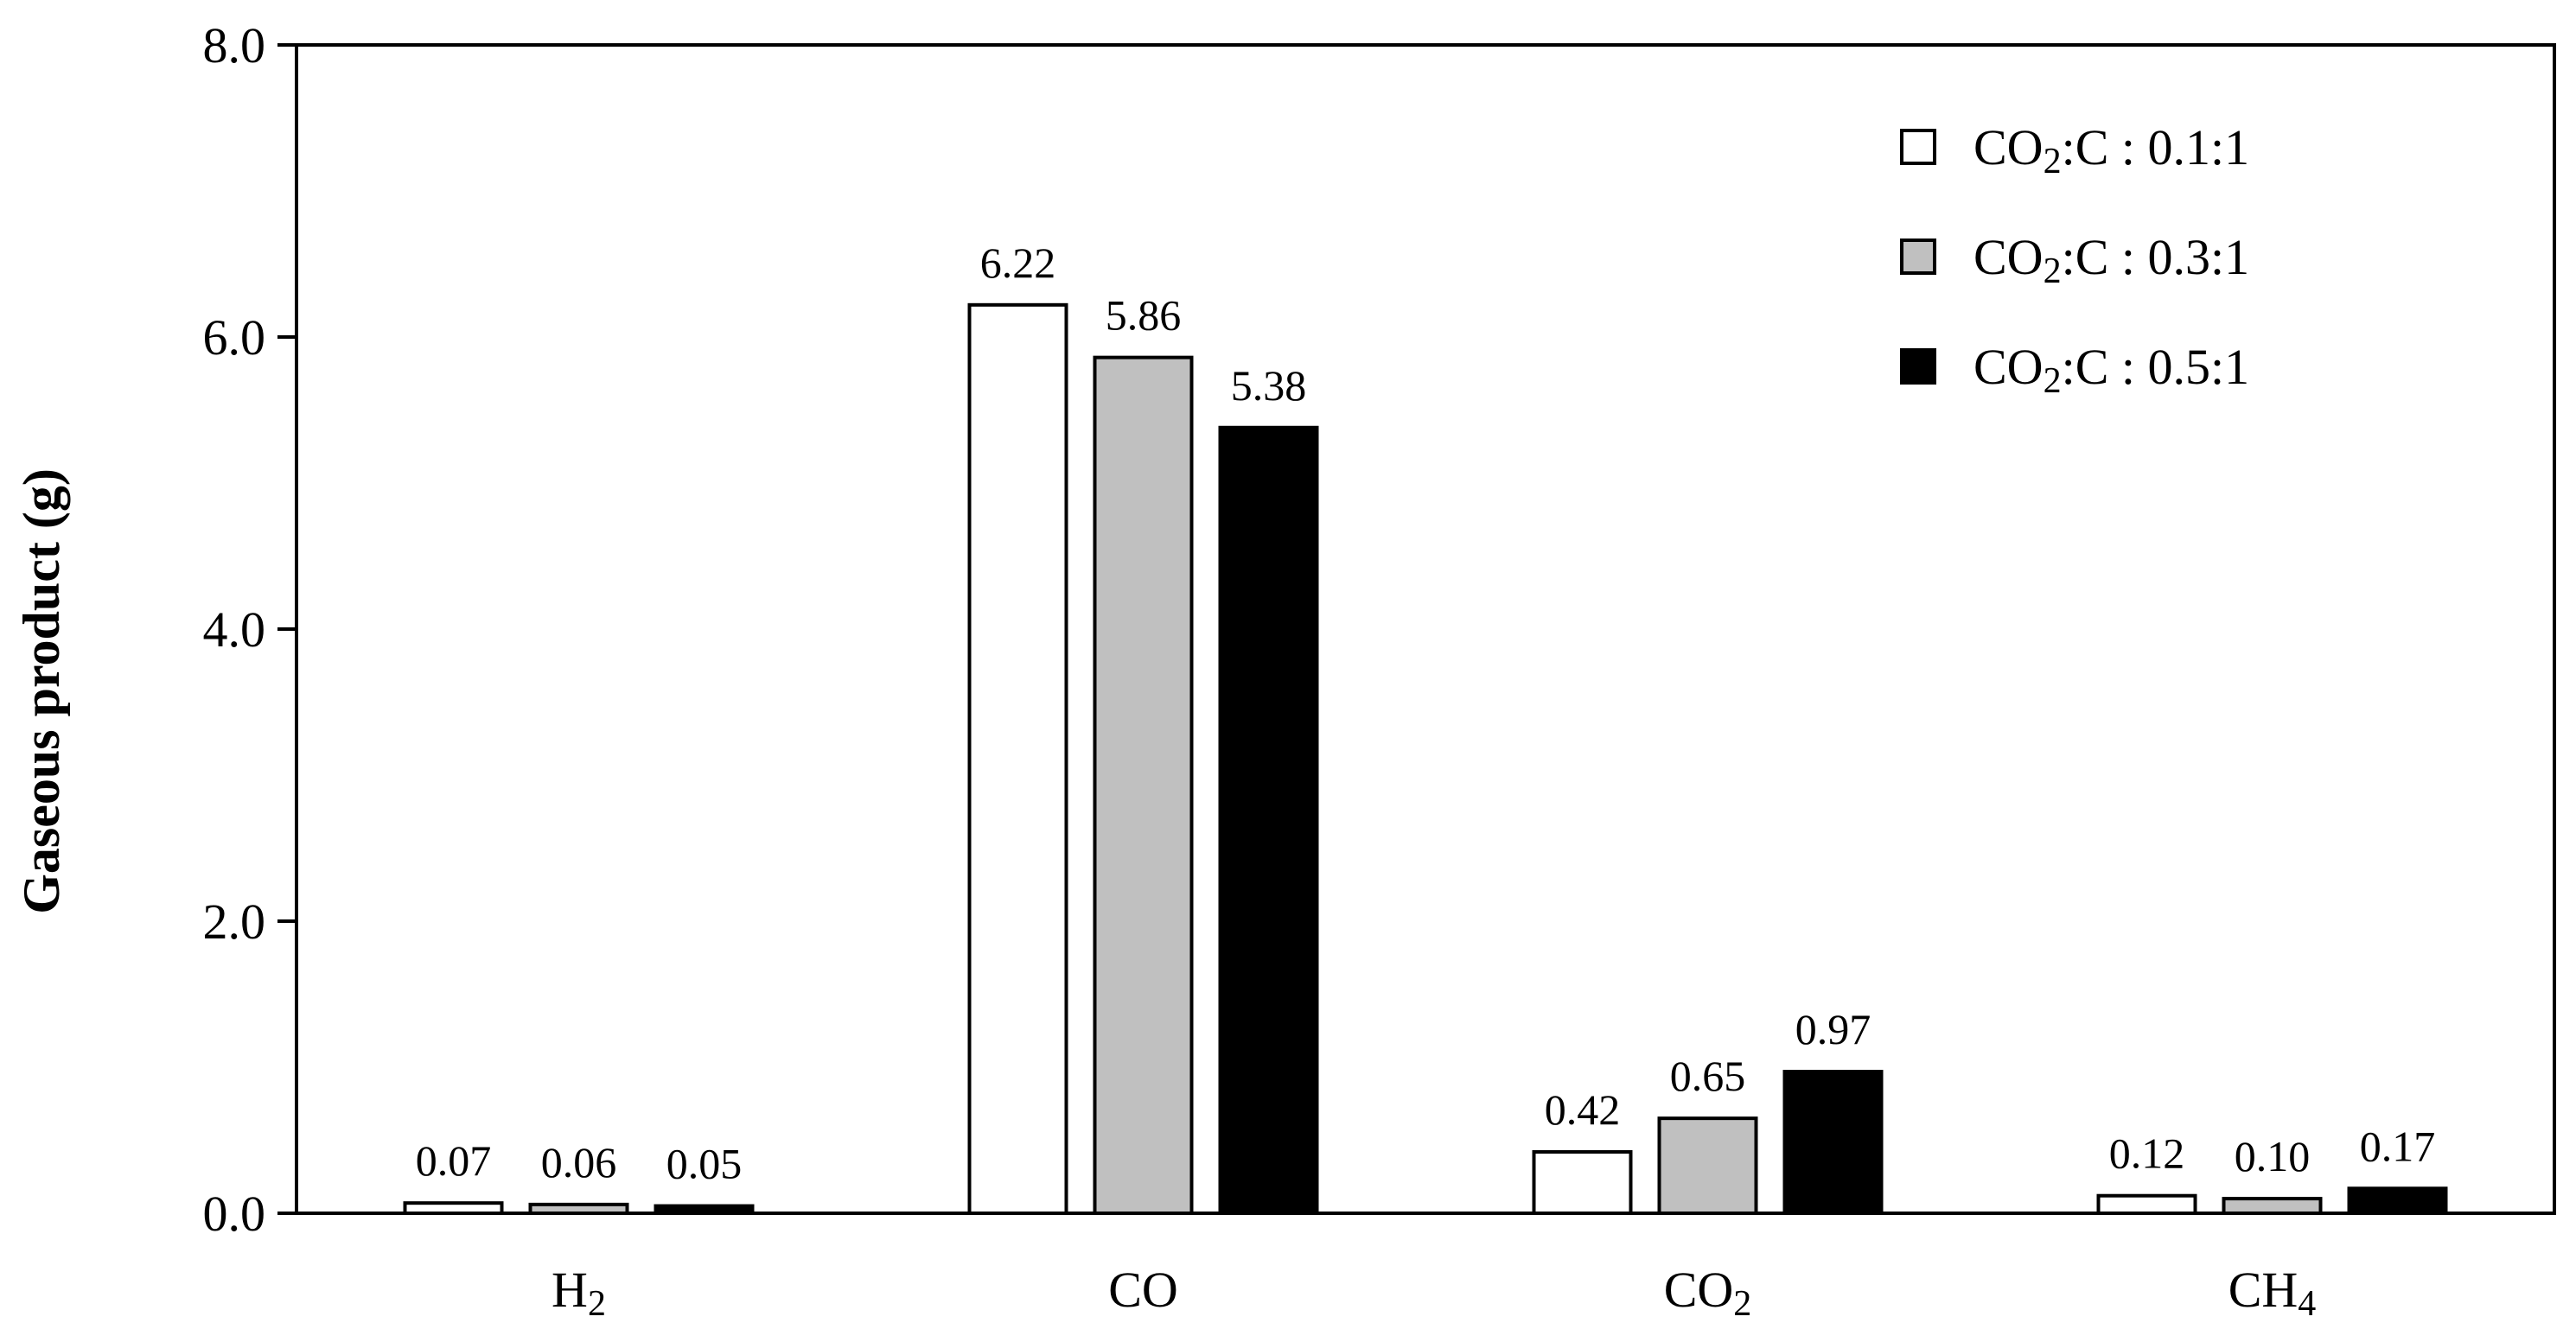 This screenshot has width=2576, height=1342. I want to click on x-category-label: CO, so click(1143, 1290).